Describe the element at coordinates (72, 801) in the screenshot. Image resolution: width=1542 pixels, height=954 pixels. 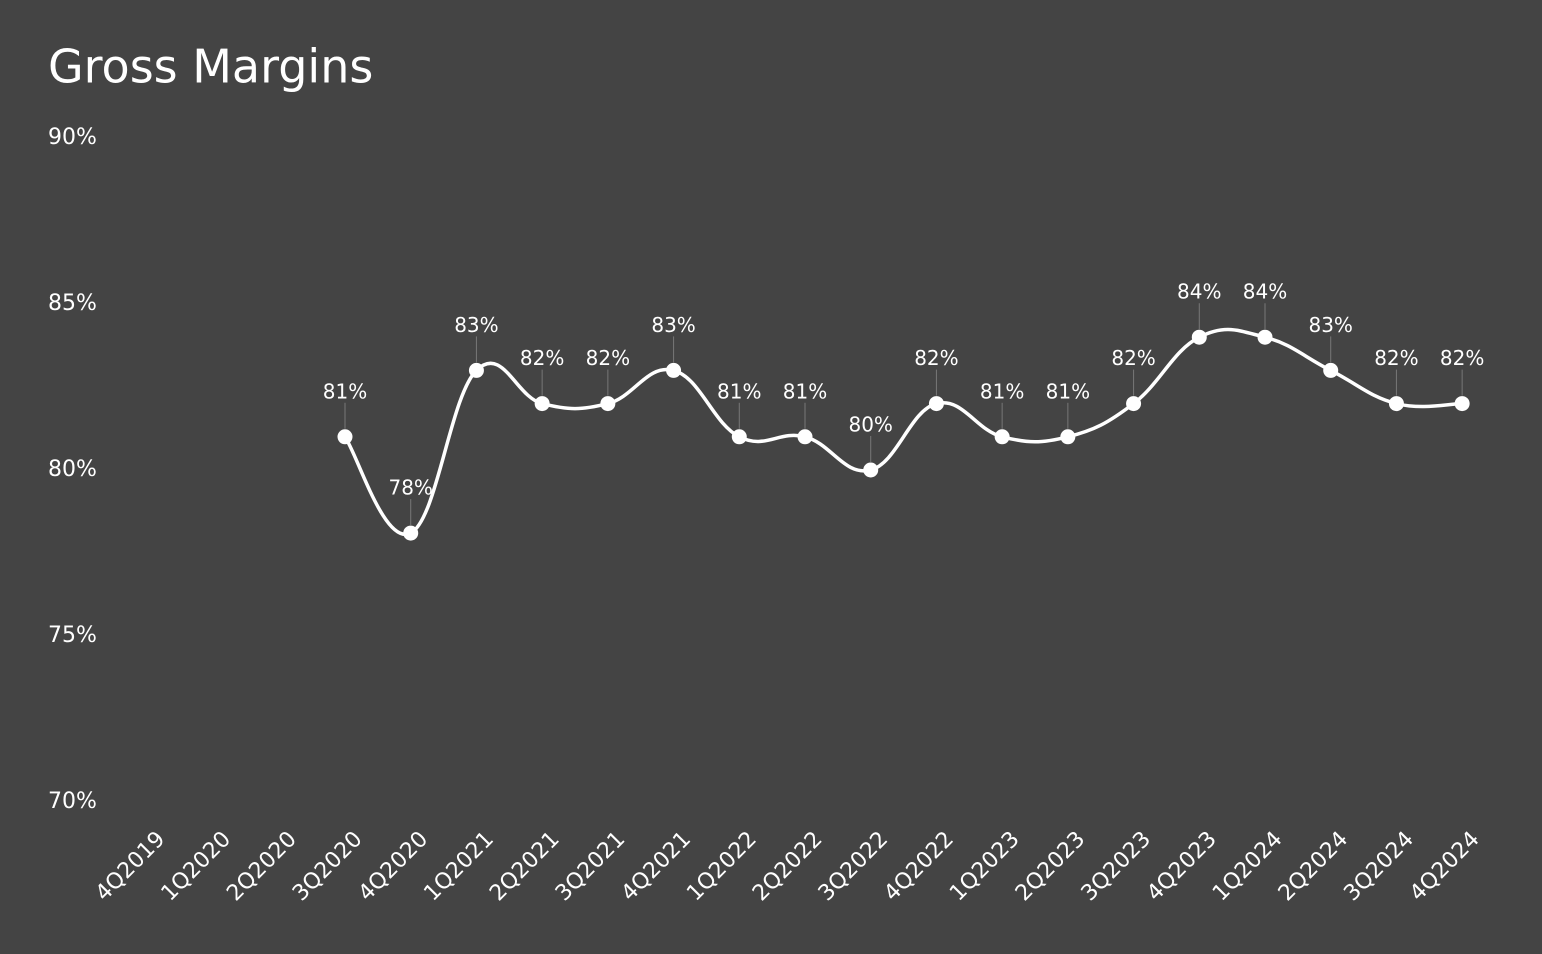
I see `y-tick-label: 70%` at that location.